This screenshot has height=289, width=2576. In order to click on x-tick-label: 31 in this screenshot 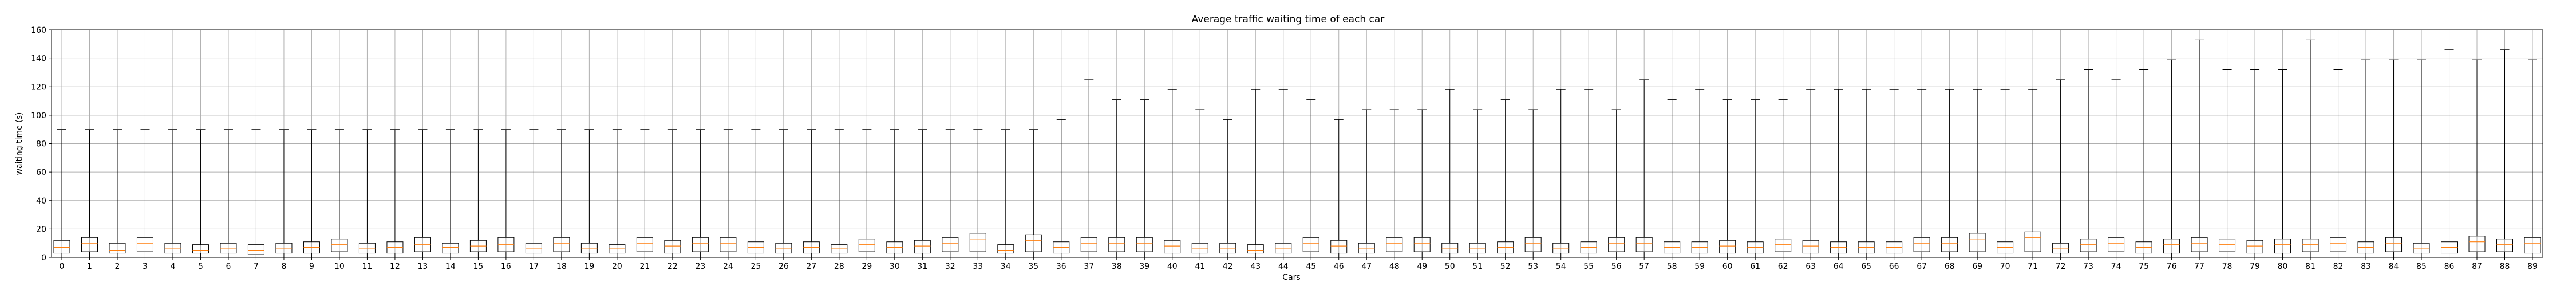, I will do `click(922, 266)`.